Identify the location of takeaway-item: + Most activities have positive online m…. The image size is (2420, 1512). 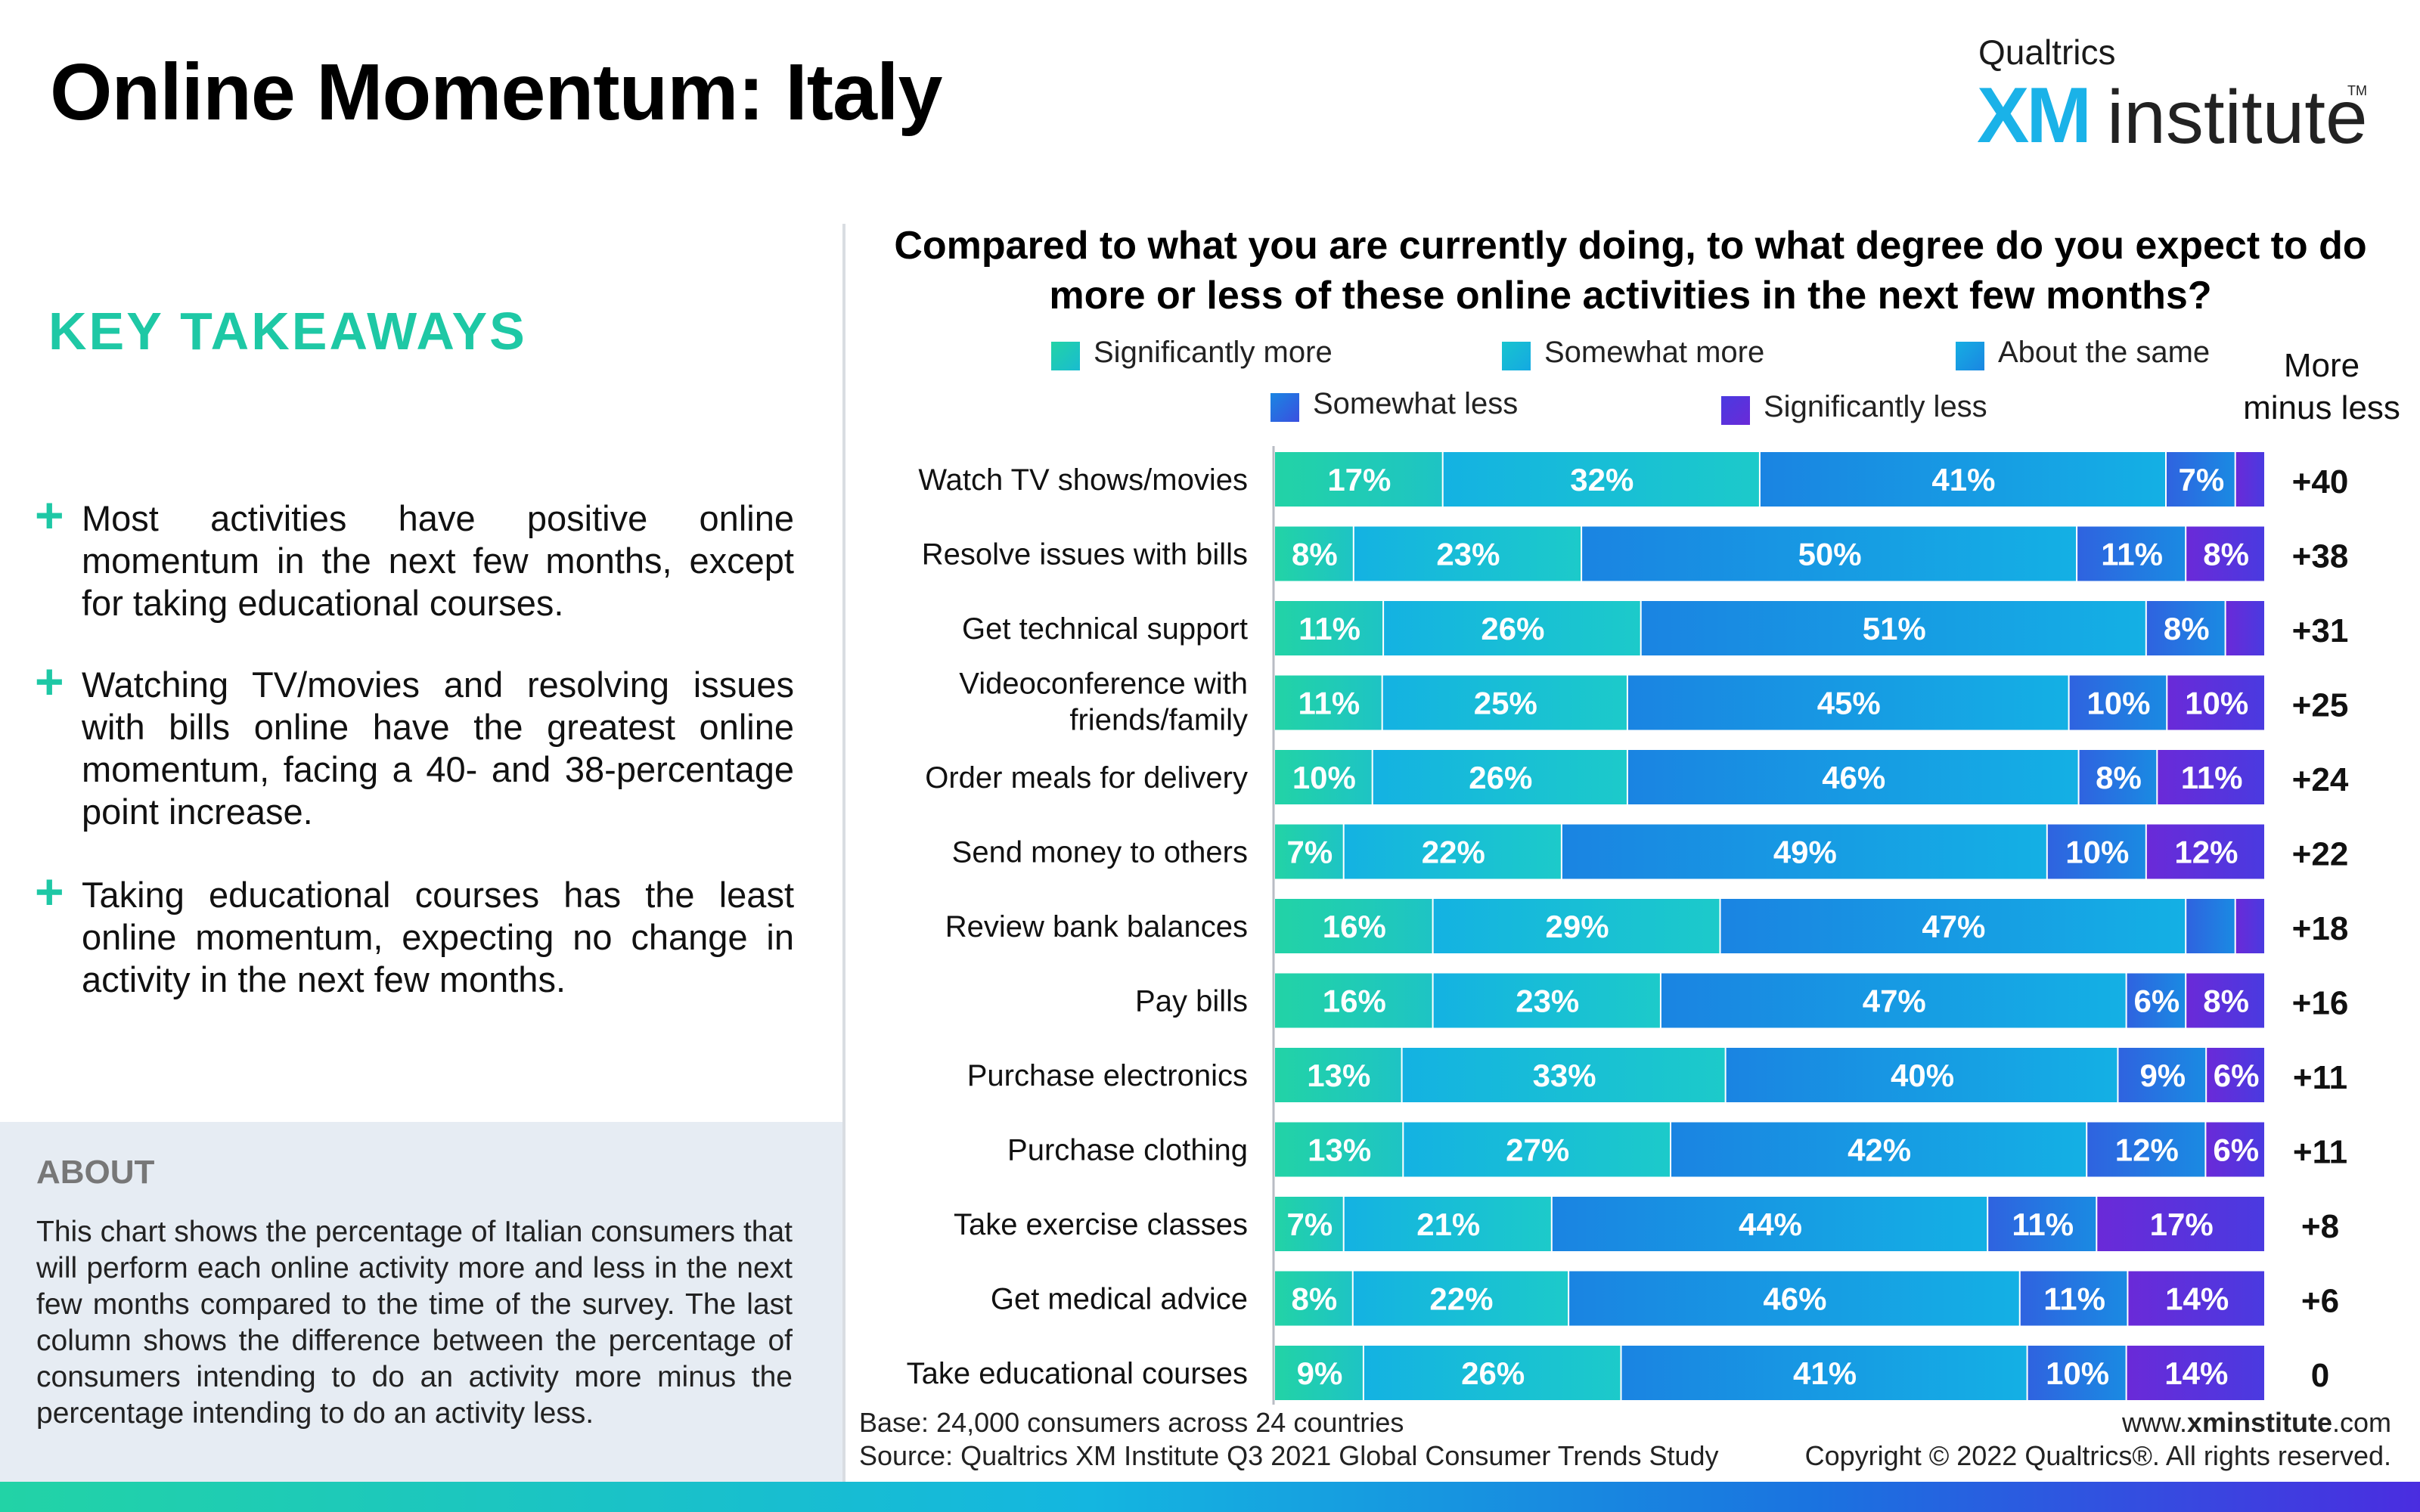
(414, 557).